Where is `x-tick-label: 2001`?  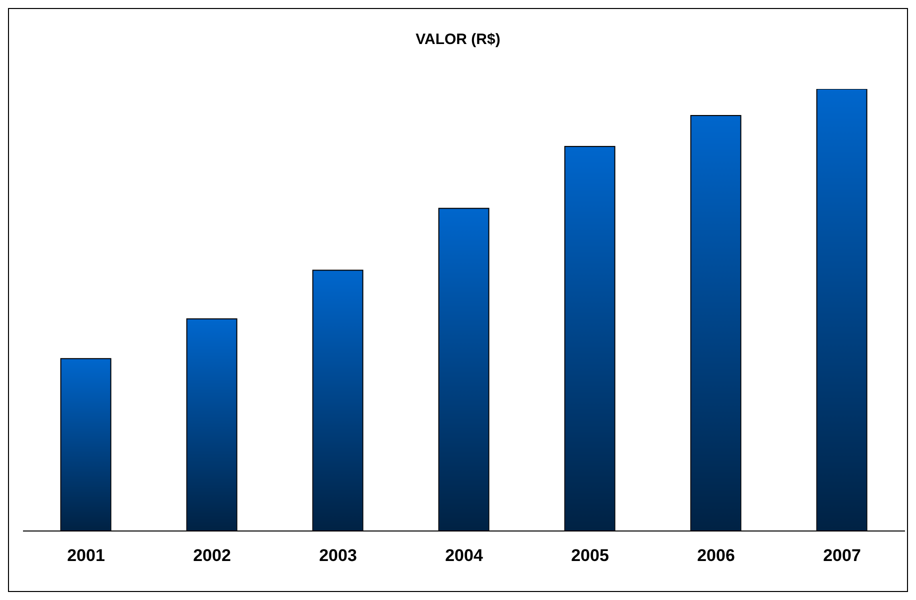
x-tick-label: 2001 is located at coordinates (86, 556).